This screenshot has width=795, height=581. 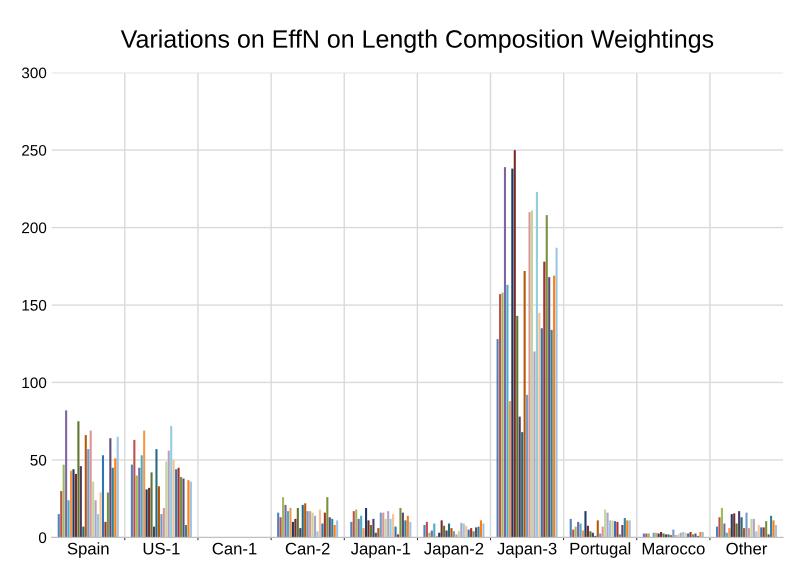 What do you see at coordinates (454, 550) in the screenshot?
I see `x-tick-label: Japan-2` at bounding box center [454, 550].